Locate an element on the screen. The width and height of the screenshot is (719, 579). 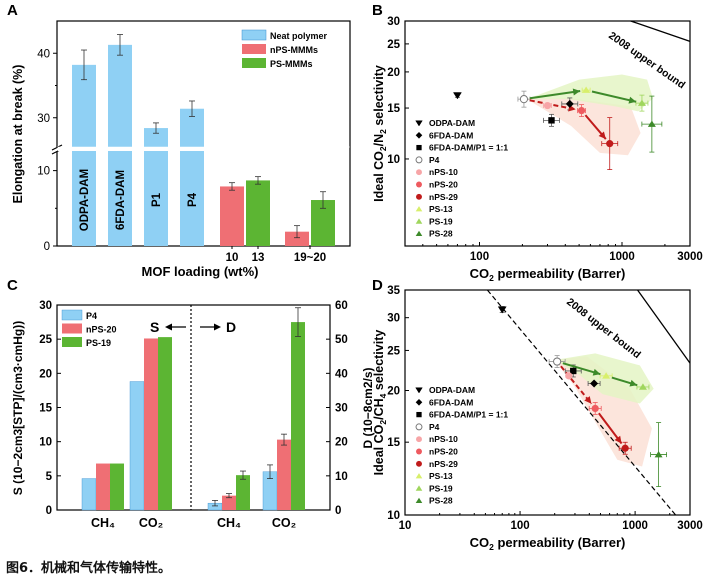
arrow-ps-1-head is located at coordinates (576, 92).